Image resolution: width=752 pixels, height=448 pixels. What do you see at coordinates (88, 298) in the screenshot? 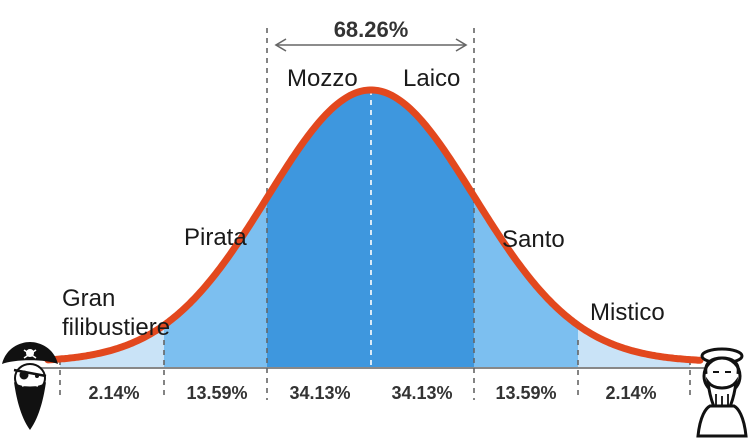
I see `band-label-gran-filibustiere-line1: Gran` at bounding box center [88, 298].